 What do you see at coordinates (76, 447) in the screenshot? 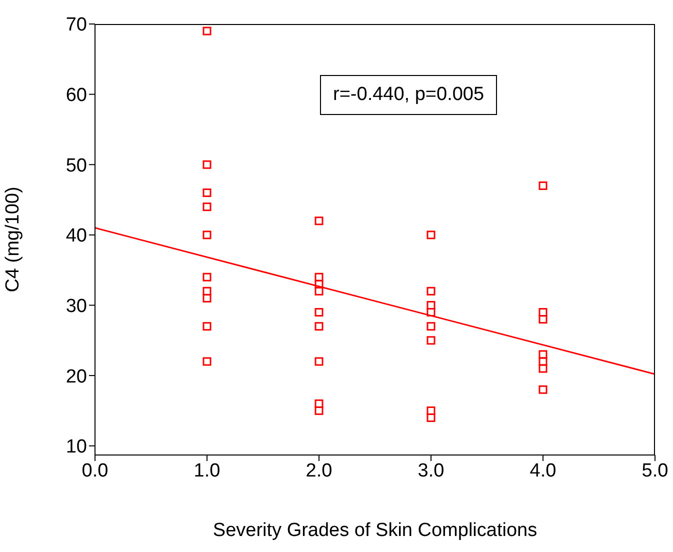
I see `y-tick-label: 10` at bounding box center [76, 447].